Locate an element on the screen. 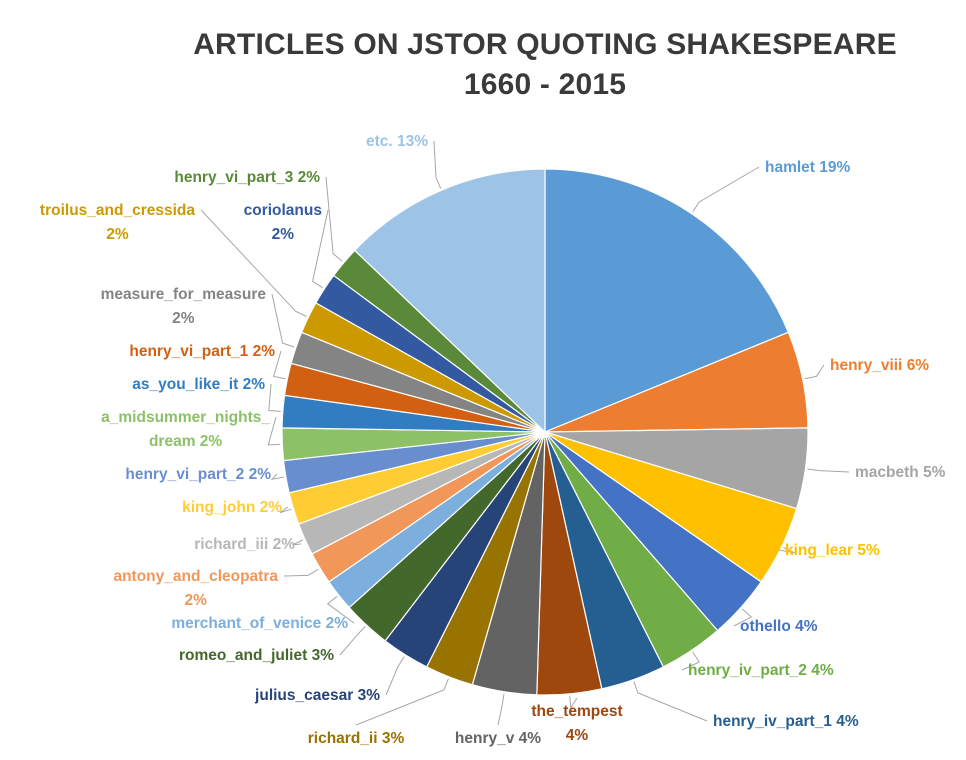 This screenshot has width=966, height=760. slice-label-richard-ii: richard_ii 3% is located at coordinates (356, 738).